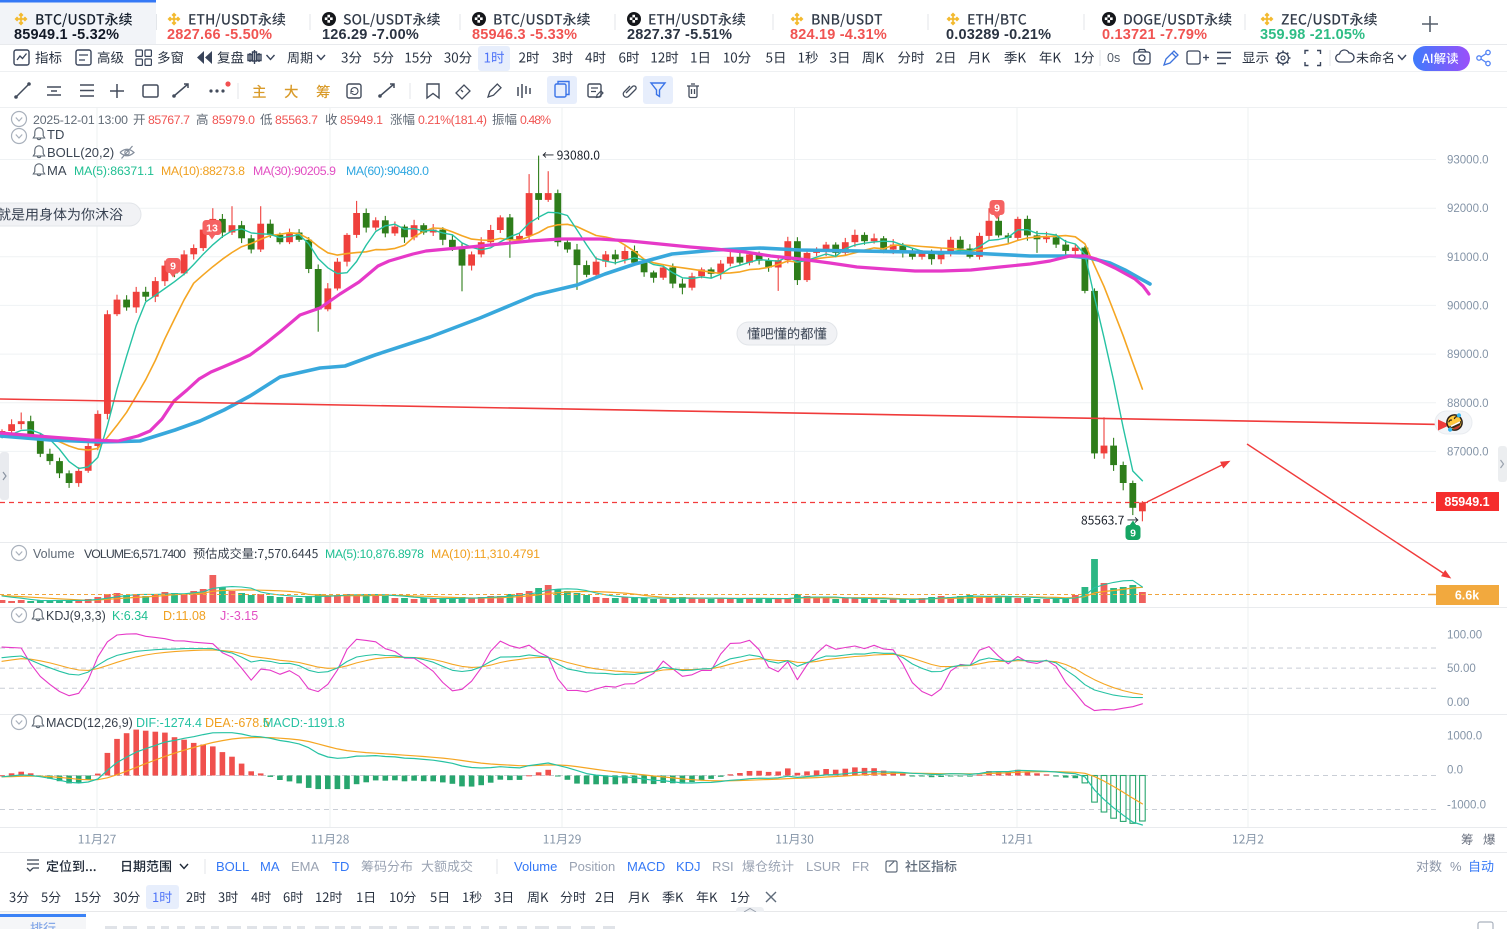 Image resolution: width=1507 pixels, height=929 pixels. What do you see at coordinates (232, 866) in the screenshot?
I see `svg-text: BOLL` at bounding box center [232, 866].